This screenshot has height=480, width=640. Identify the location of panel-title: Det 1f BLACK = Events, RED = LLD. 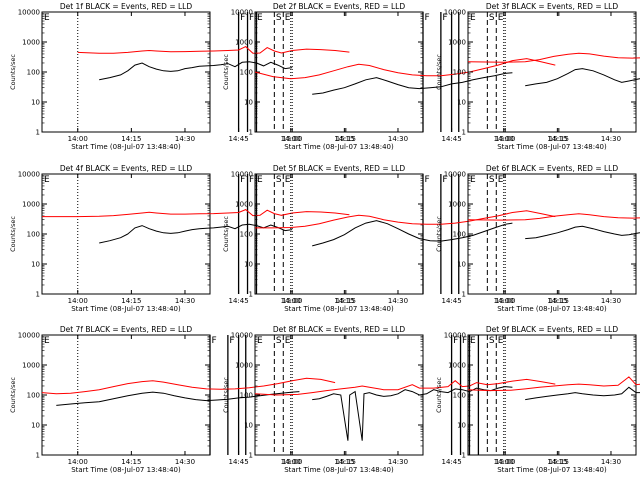
(126, 6).